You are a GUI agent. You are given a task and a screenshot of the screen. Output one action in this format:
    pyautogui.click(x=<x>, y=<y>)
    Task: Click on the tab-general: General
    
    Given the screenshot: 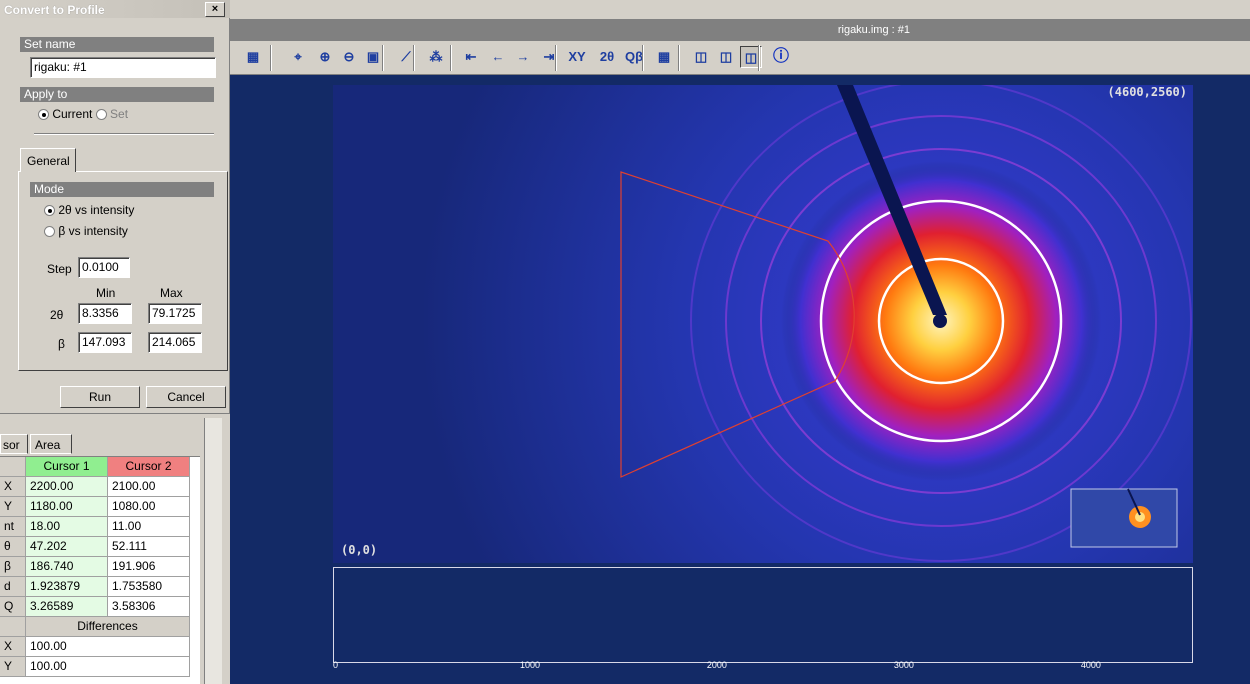 What is the action you would take?
    pyautogui.click(x=48, y=160)
    